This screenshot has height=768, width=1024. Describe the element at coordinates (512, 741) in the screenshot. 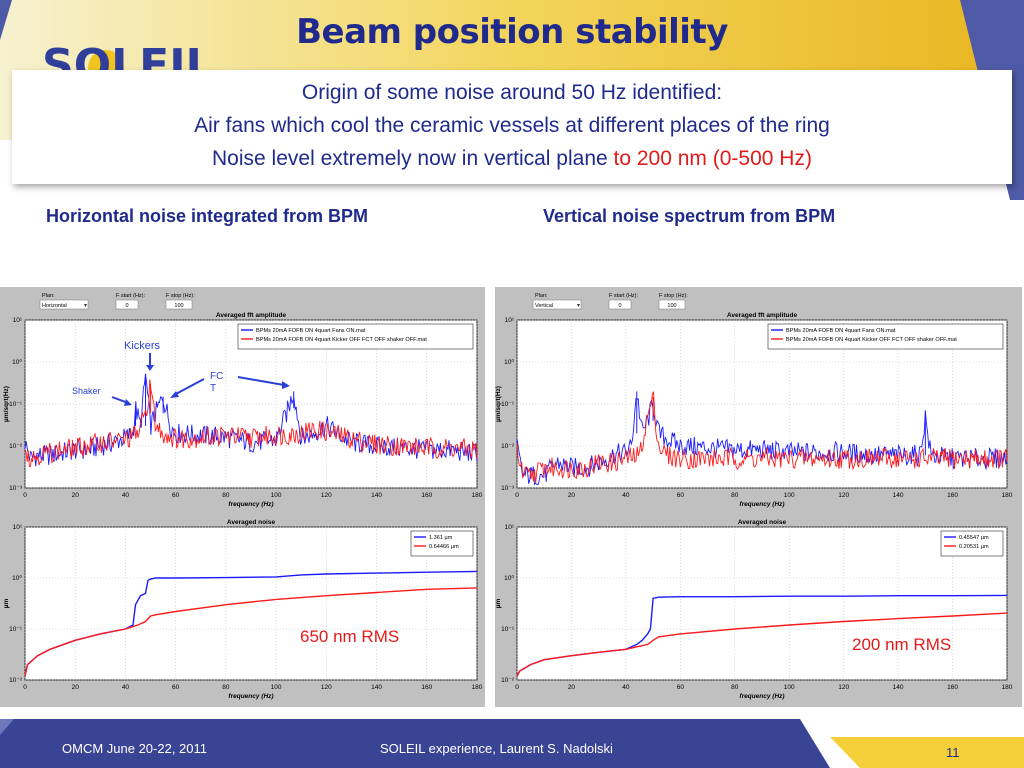

I see `footer-bar` at that location.